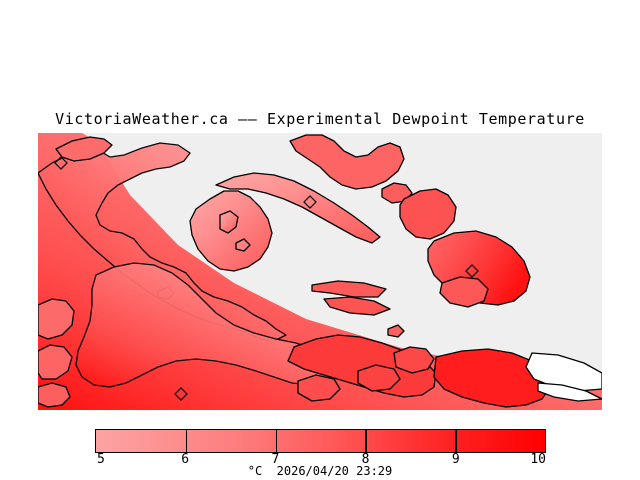 The width and height of the screenshot is (640, 480). I want to click on colorbar-frame, so click(320, 441).